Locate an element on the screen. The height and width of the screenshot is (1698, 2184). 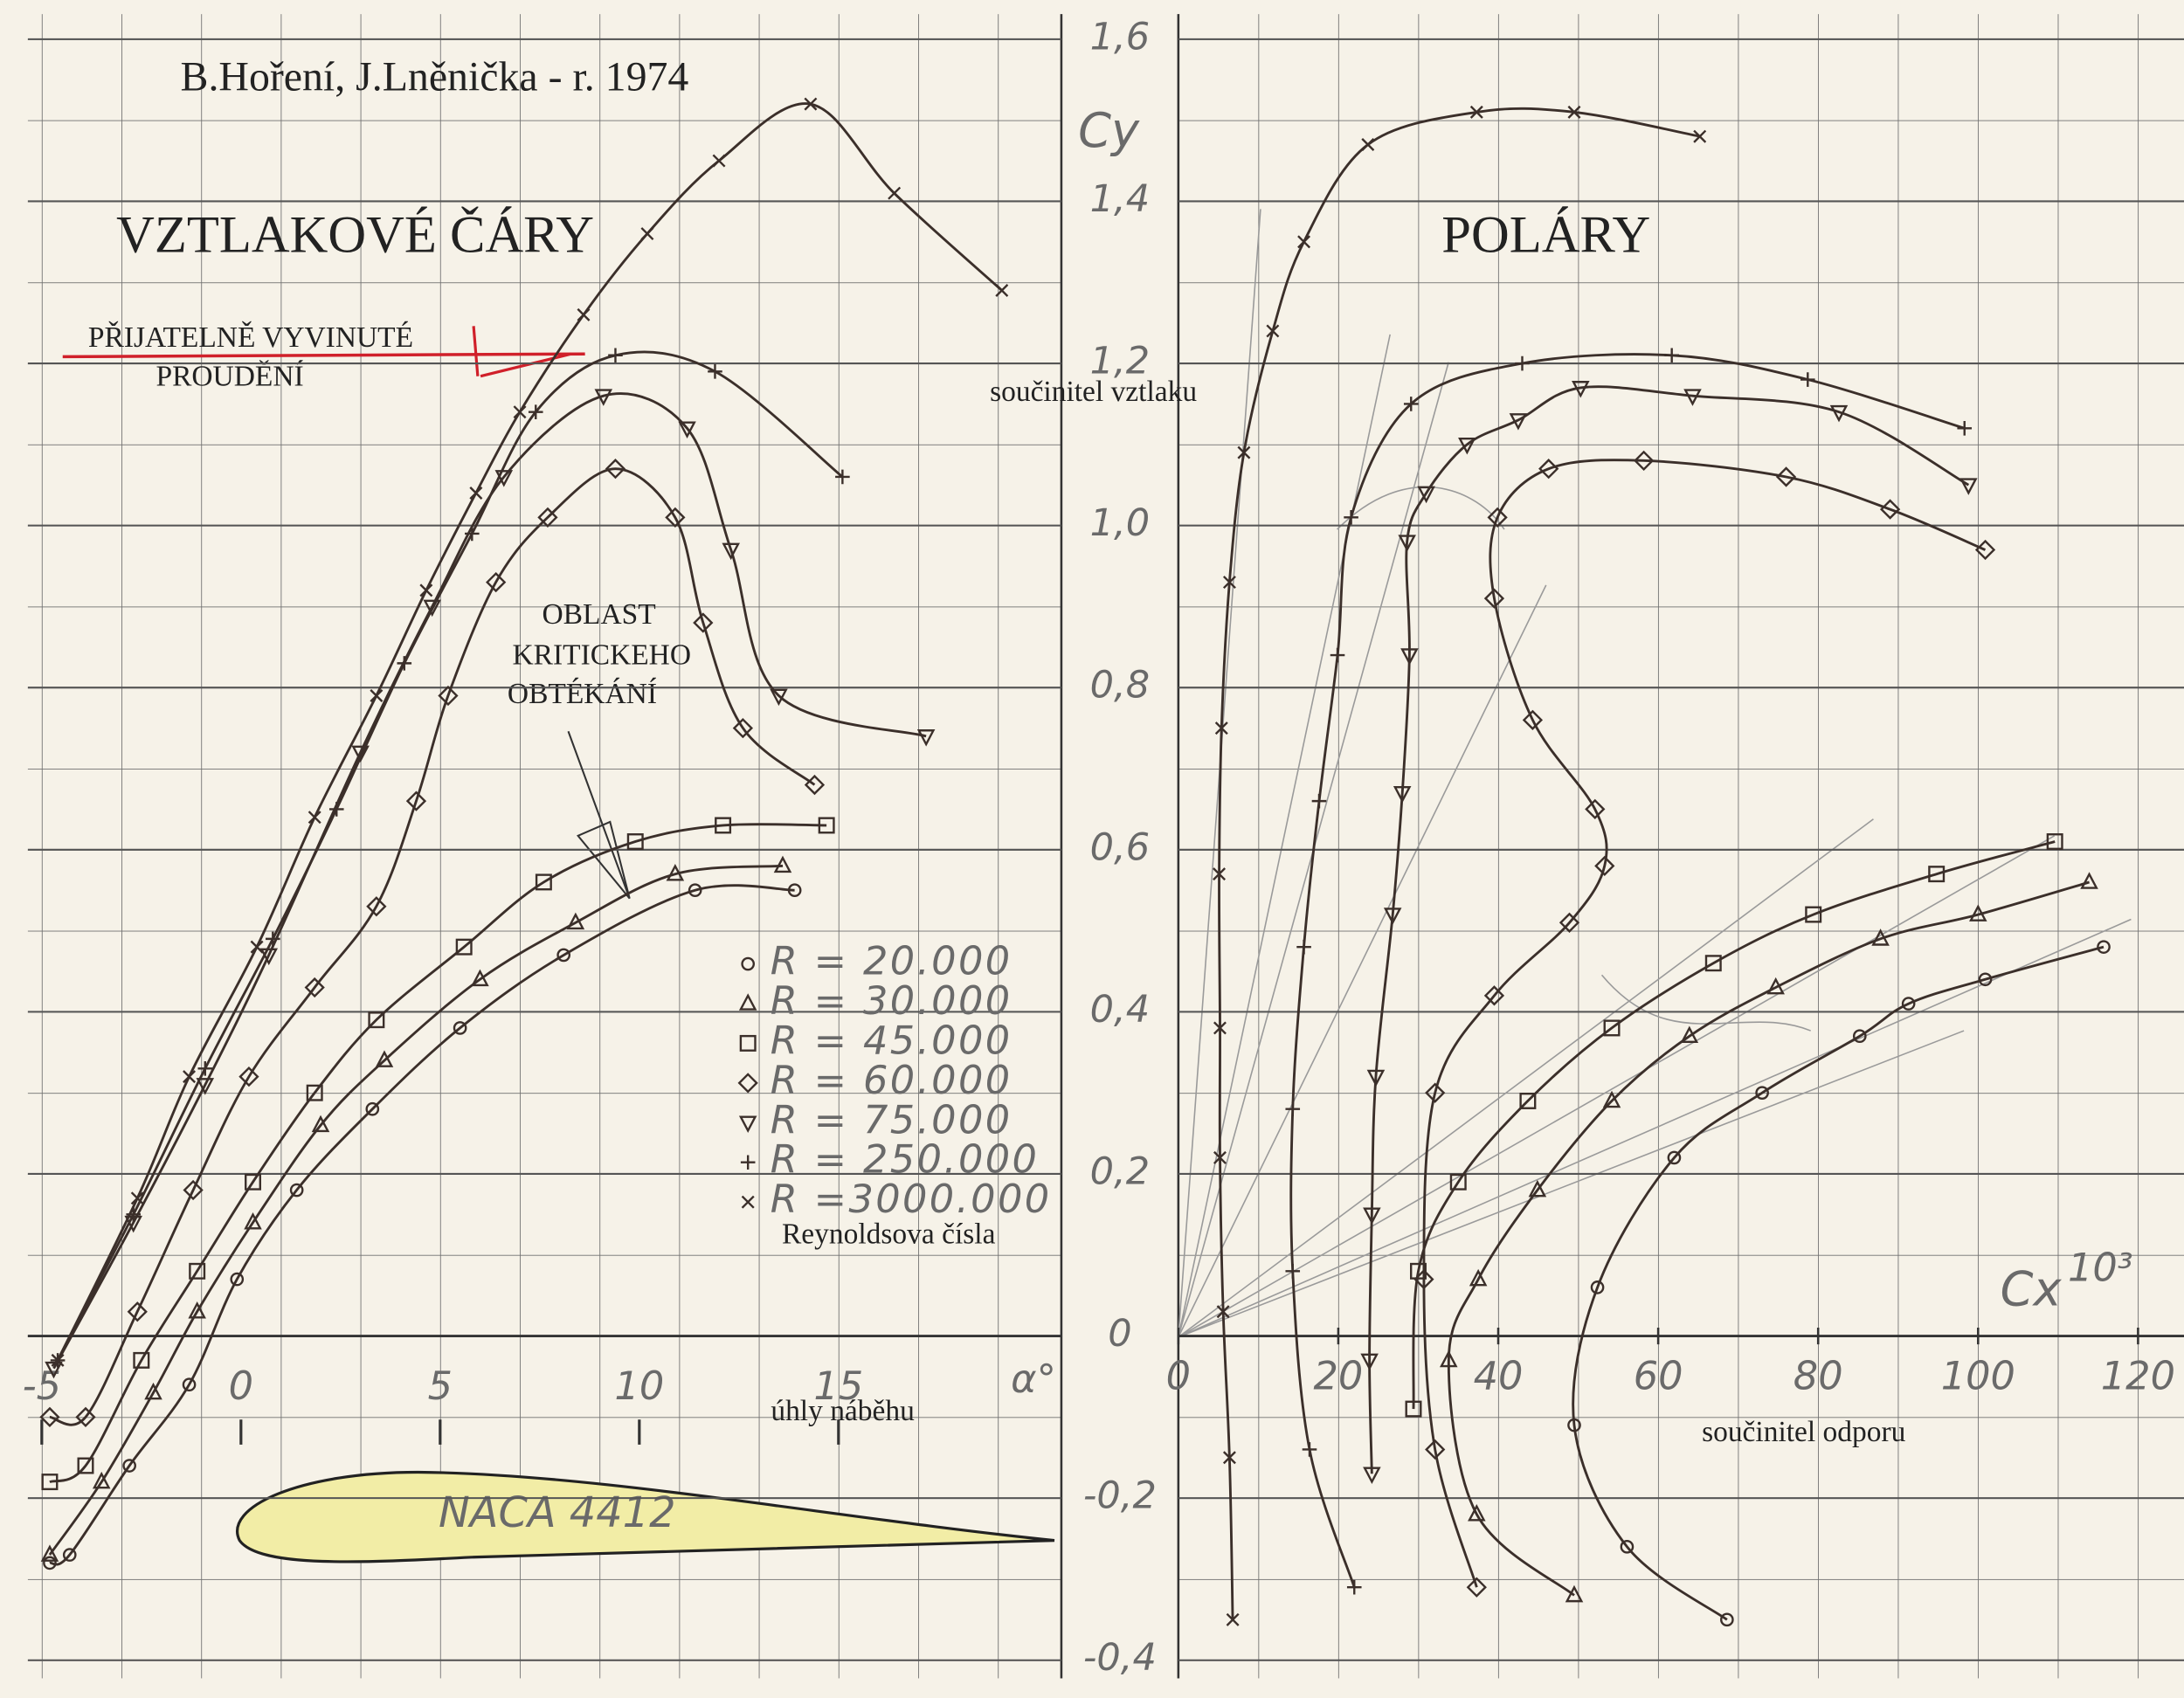
airfoil is located at coordinates (645, 1516).